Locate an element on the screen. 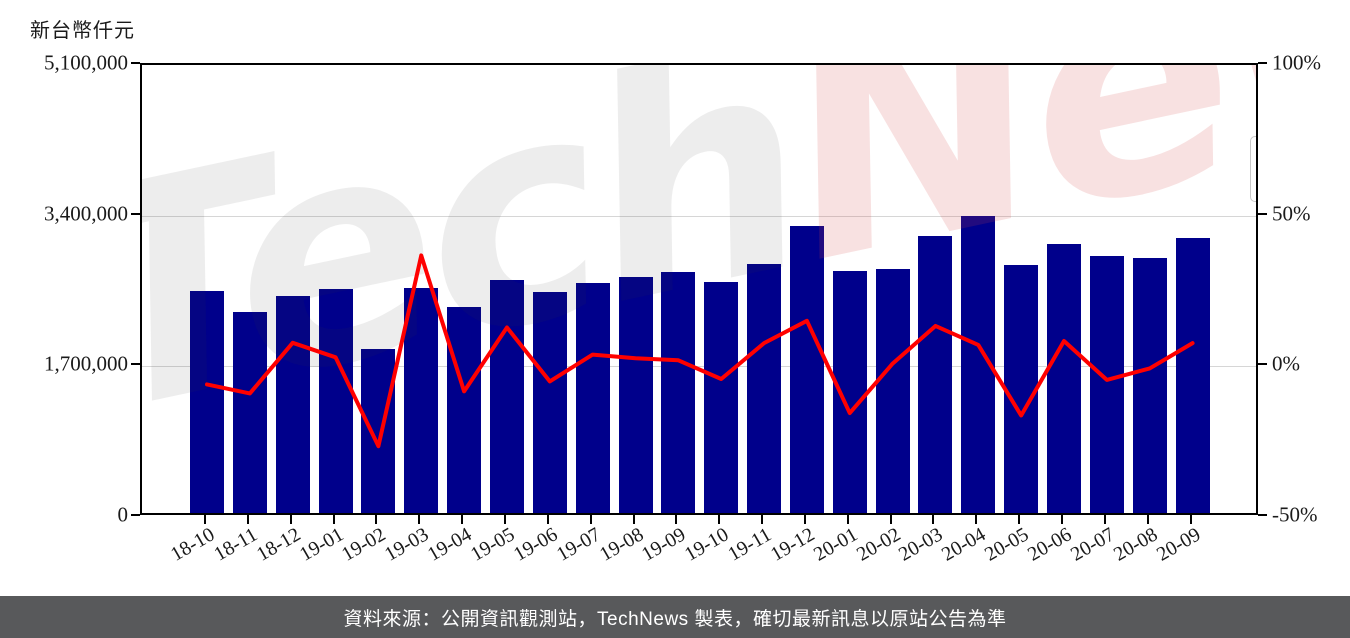 The width and height of the screenshot is (1350, 638). y-tick-label-3,400,000: 3,400,000 is located at coordinates (86, 213).